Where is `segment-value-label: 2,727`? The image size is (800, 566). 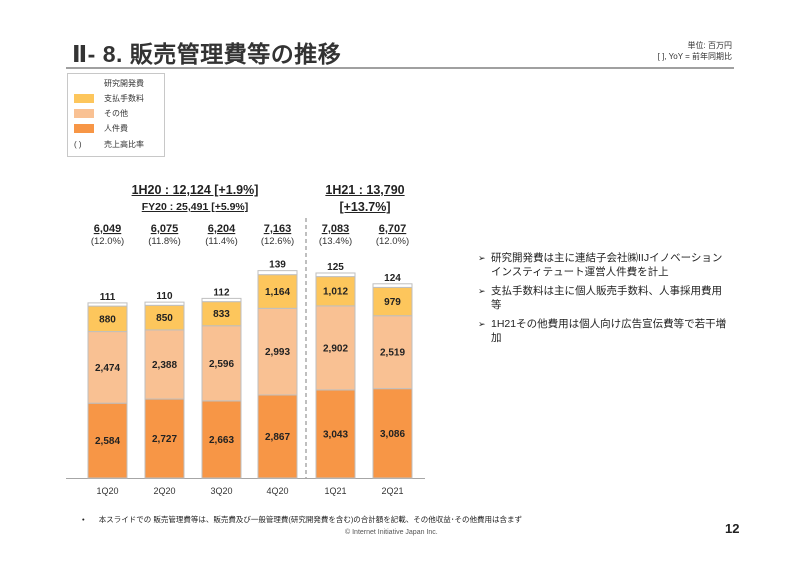 segment-value-label: 2,727 is located at coordinates (164, 439).